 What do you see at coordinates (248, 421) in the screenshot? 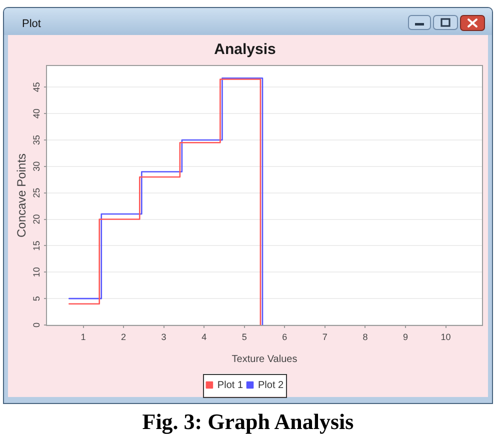
I see `caption: Fig. 3: Graph Analysis` at bounding box center [248, 421].